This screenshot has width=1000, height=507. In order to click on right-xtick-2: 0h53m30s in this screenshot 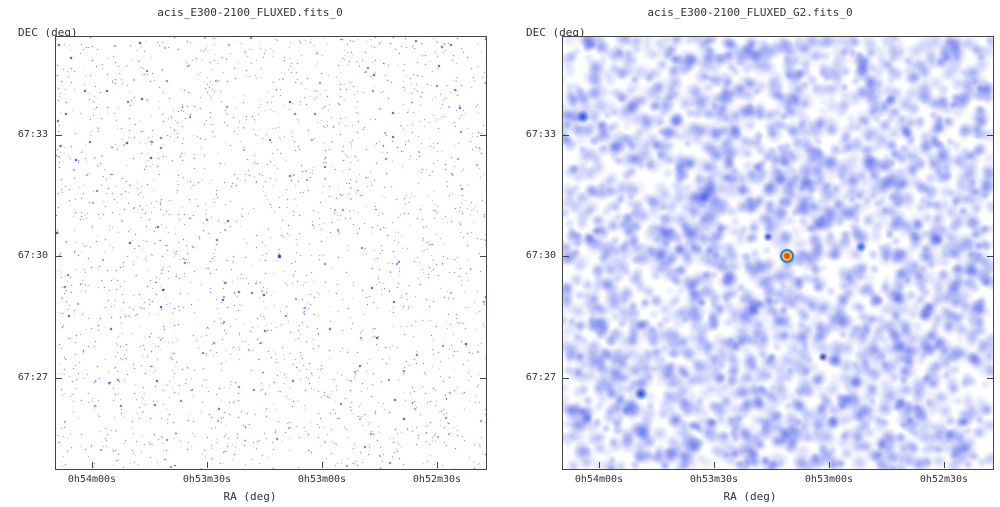, I will do `click(714, 479)`.